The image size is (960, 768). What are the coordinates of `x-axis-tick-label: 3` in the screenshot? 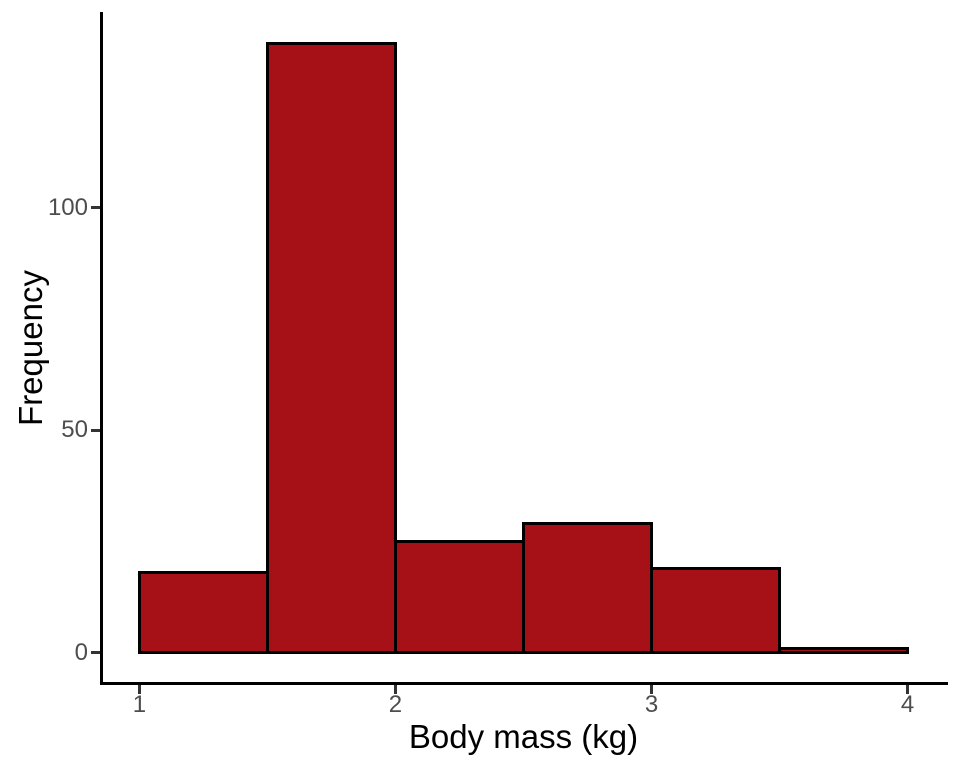 It's located at (651, 704).